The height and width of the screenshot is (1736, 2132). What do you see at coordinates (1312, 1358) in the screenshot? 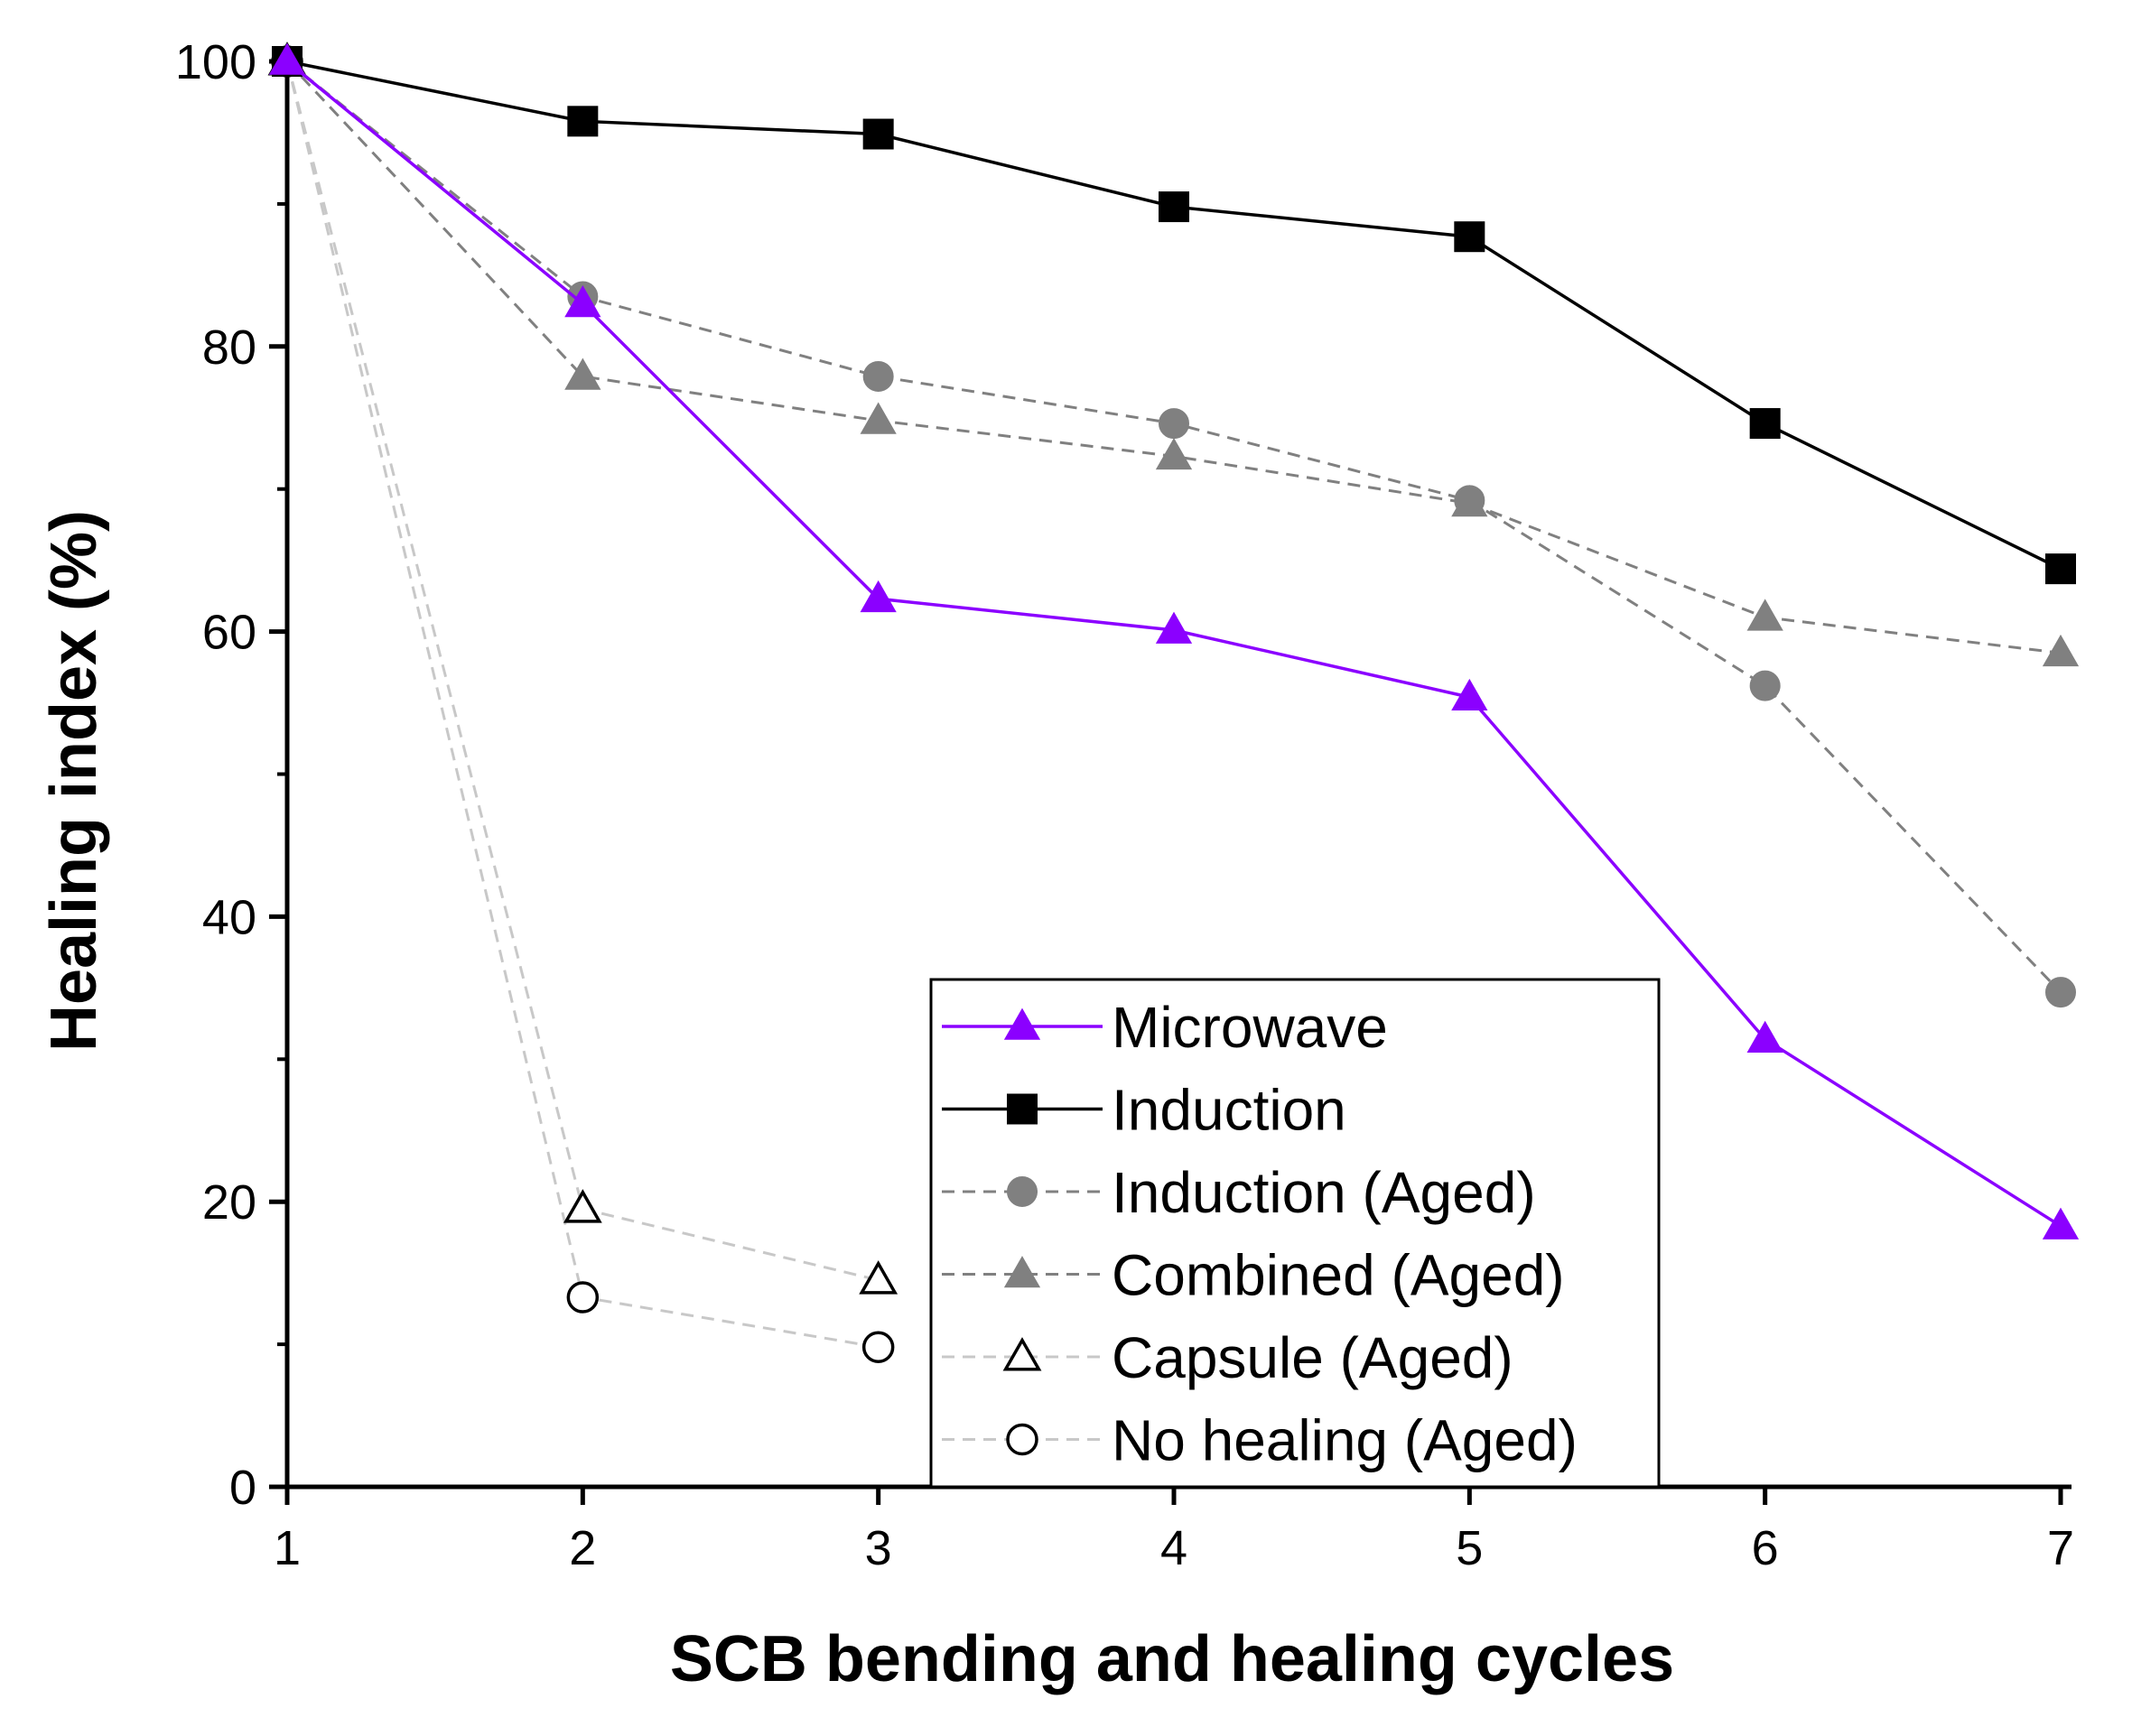
I see `legend-label: Capsule (Aged)` at bounding box center [1312, 1358].